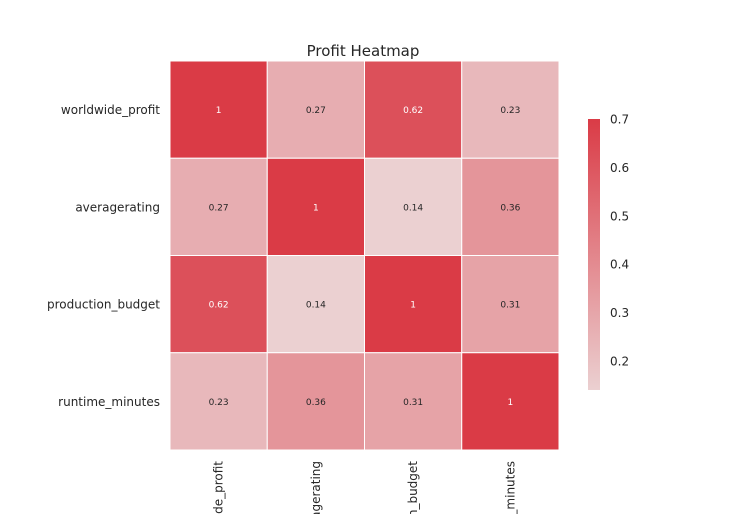 The image size is (748, 514). Describe the element at coordinates (363, 51) in the screenshot. I see `chart-title: Profit Heatmap` at that location.